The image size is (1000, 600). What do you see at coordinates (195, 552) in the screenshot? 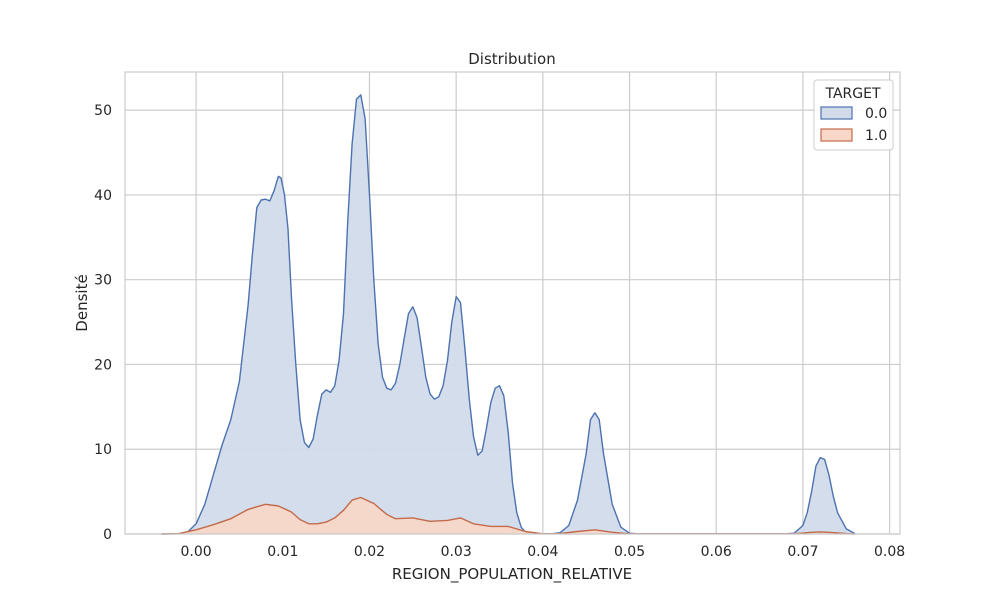
I see `x-tick-label: 0.00` at bounding box center [195, 552].